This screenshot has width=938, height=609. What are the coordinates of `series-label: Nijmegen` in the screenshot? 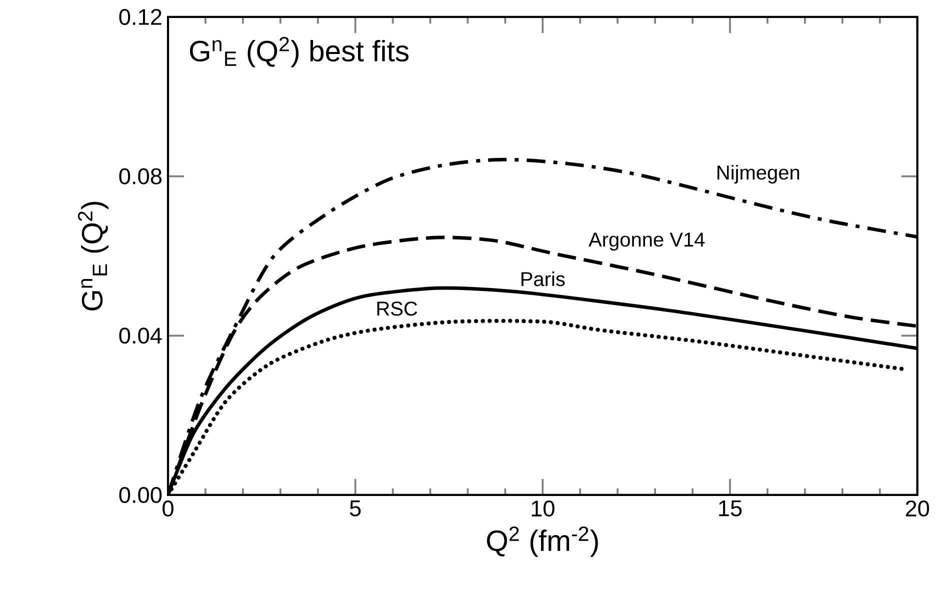 It's located at (759, 174).